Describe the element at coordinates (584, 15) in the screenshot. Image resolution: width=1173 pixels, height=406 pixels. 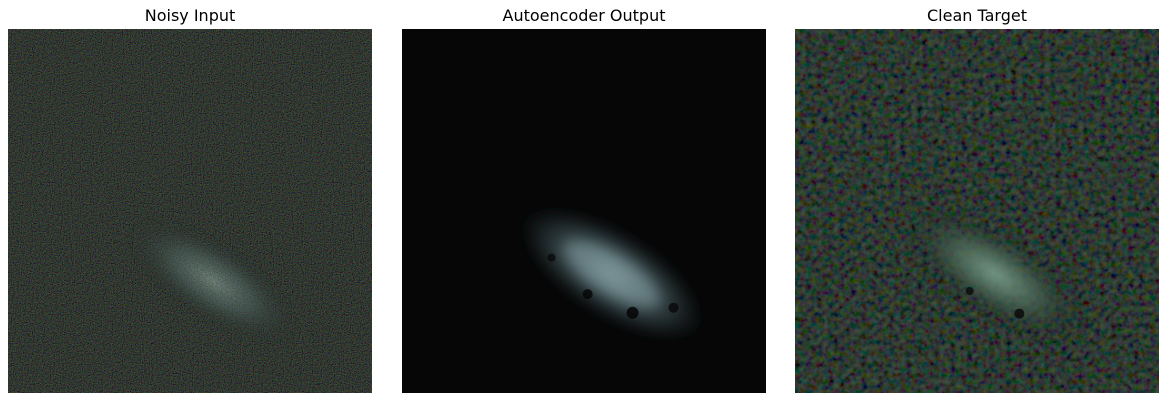
I see `panel-title: Autoencoder Output` at that location.